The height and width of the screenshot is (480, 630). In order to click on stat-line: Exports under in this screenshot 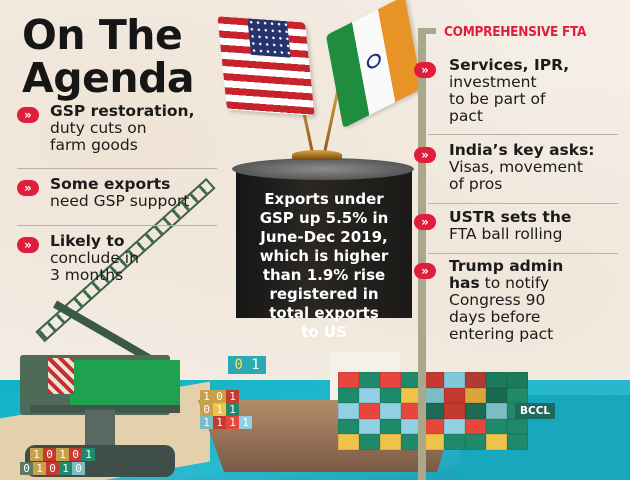, I will do `click(324, 199)`.